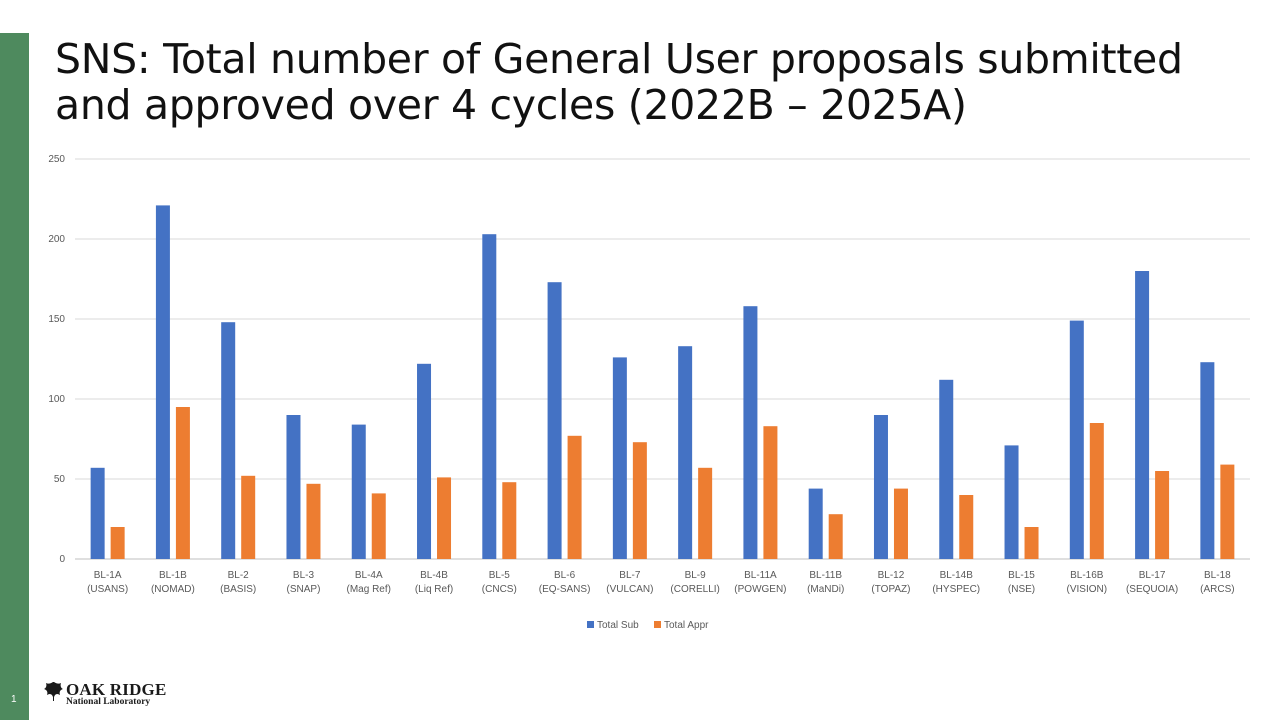 The image size is (1280, 720). I want to click on sidebar-accent-bar, so click(14, 376).